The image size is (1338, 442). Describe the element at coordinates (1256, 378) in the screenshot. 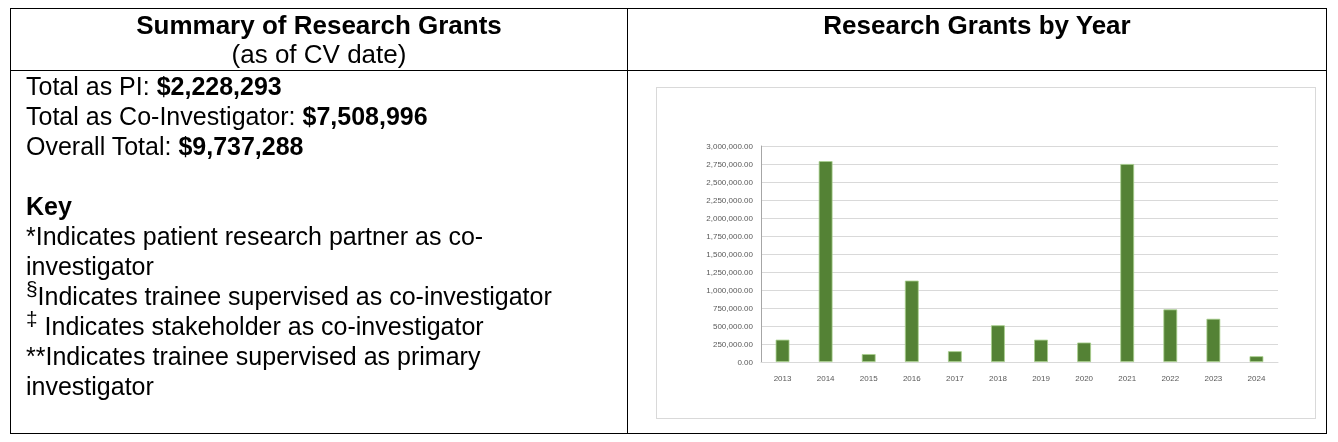

I see `x-tick-label: 2024` at that location.